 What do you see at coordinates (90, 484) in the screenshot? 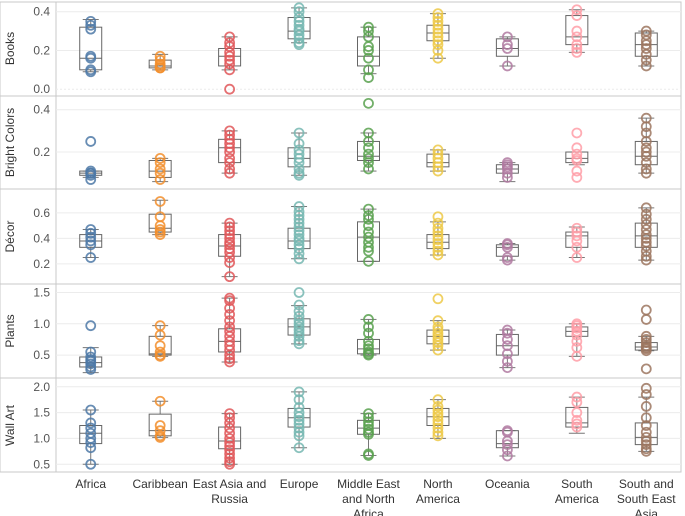
I see `x-label-africa: Africa` at bounding box center [90, 484].